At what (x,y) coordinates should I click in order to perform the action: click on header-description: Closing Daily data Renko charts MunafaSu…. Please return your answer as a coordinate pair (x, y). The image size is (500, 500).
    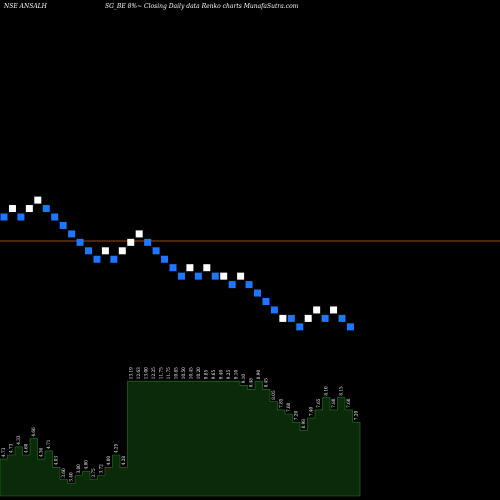
    Looking at the image, I should click on (221, 6).